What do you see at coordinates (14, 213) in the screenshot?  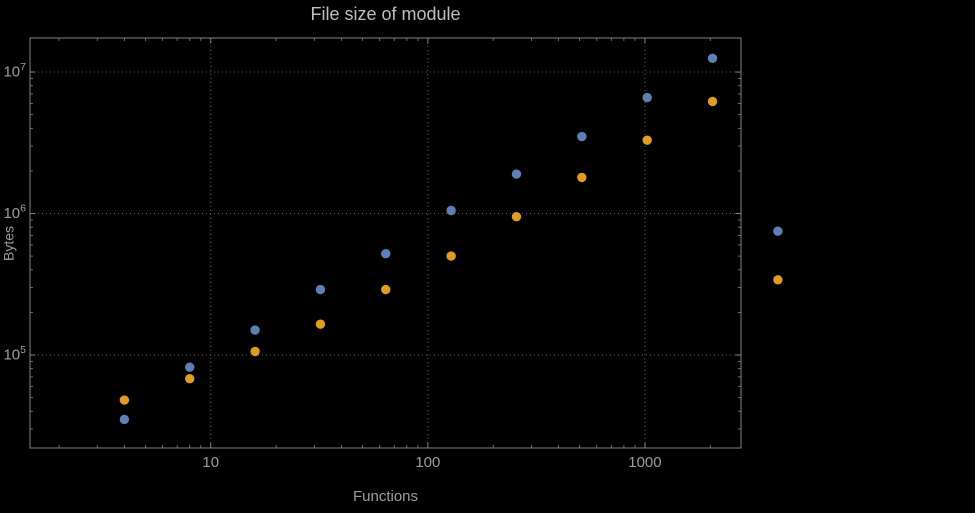 I see `y-tick-label: 10⁶` at bounding box center [14, 213].